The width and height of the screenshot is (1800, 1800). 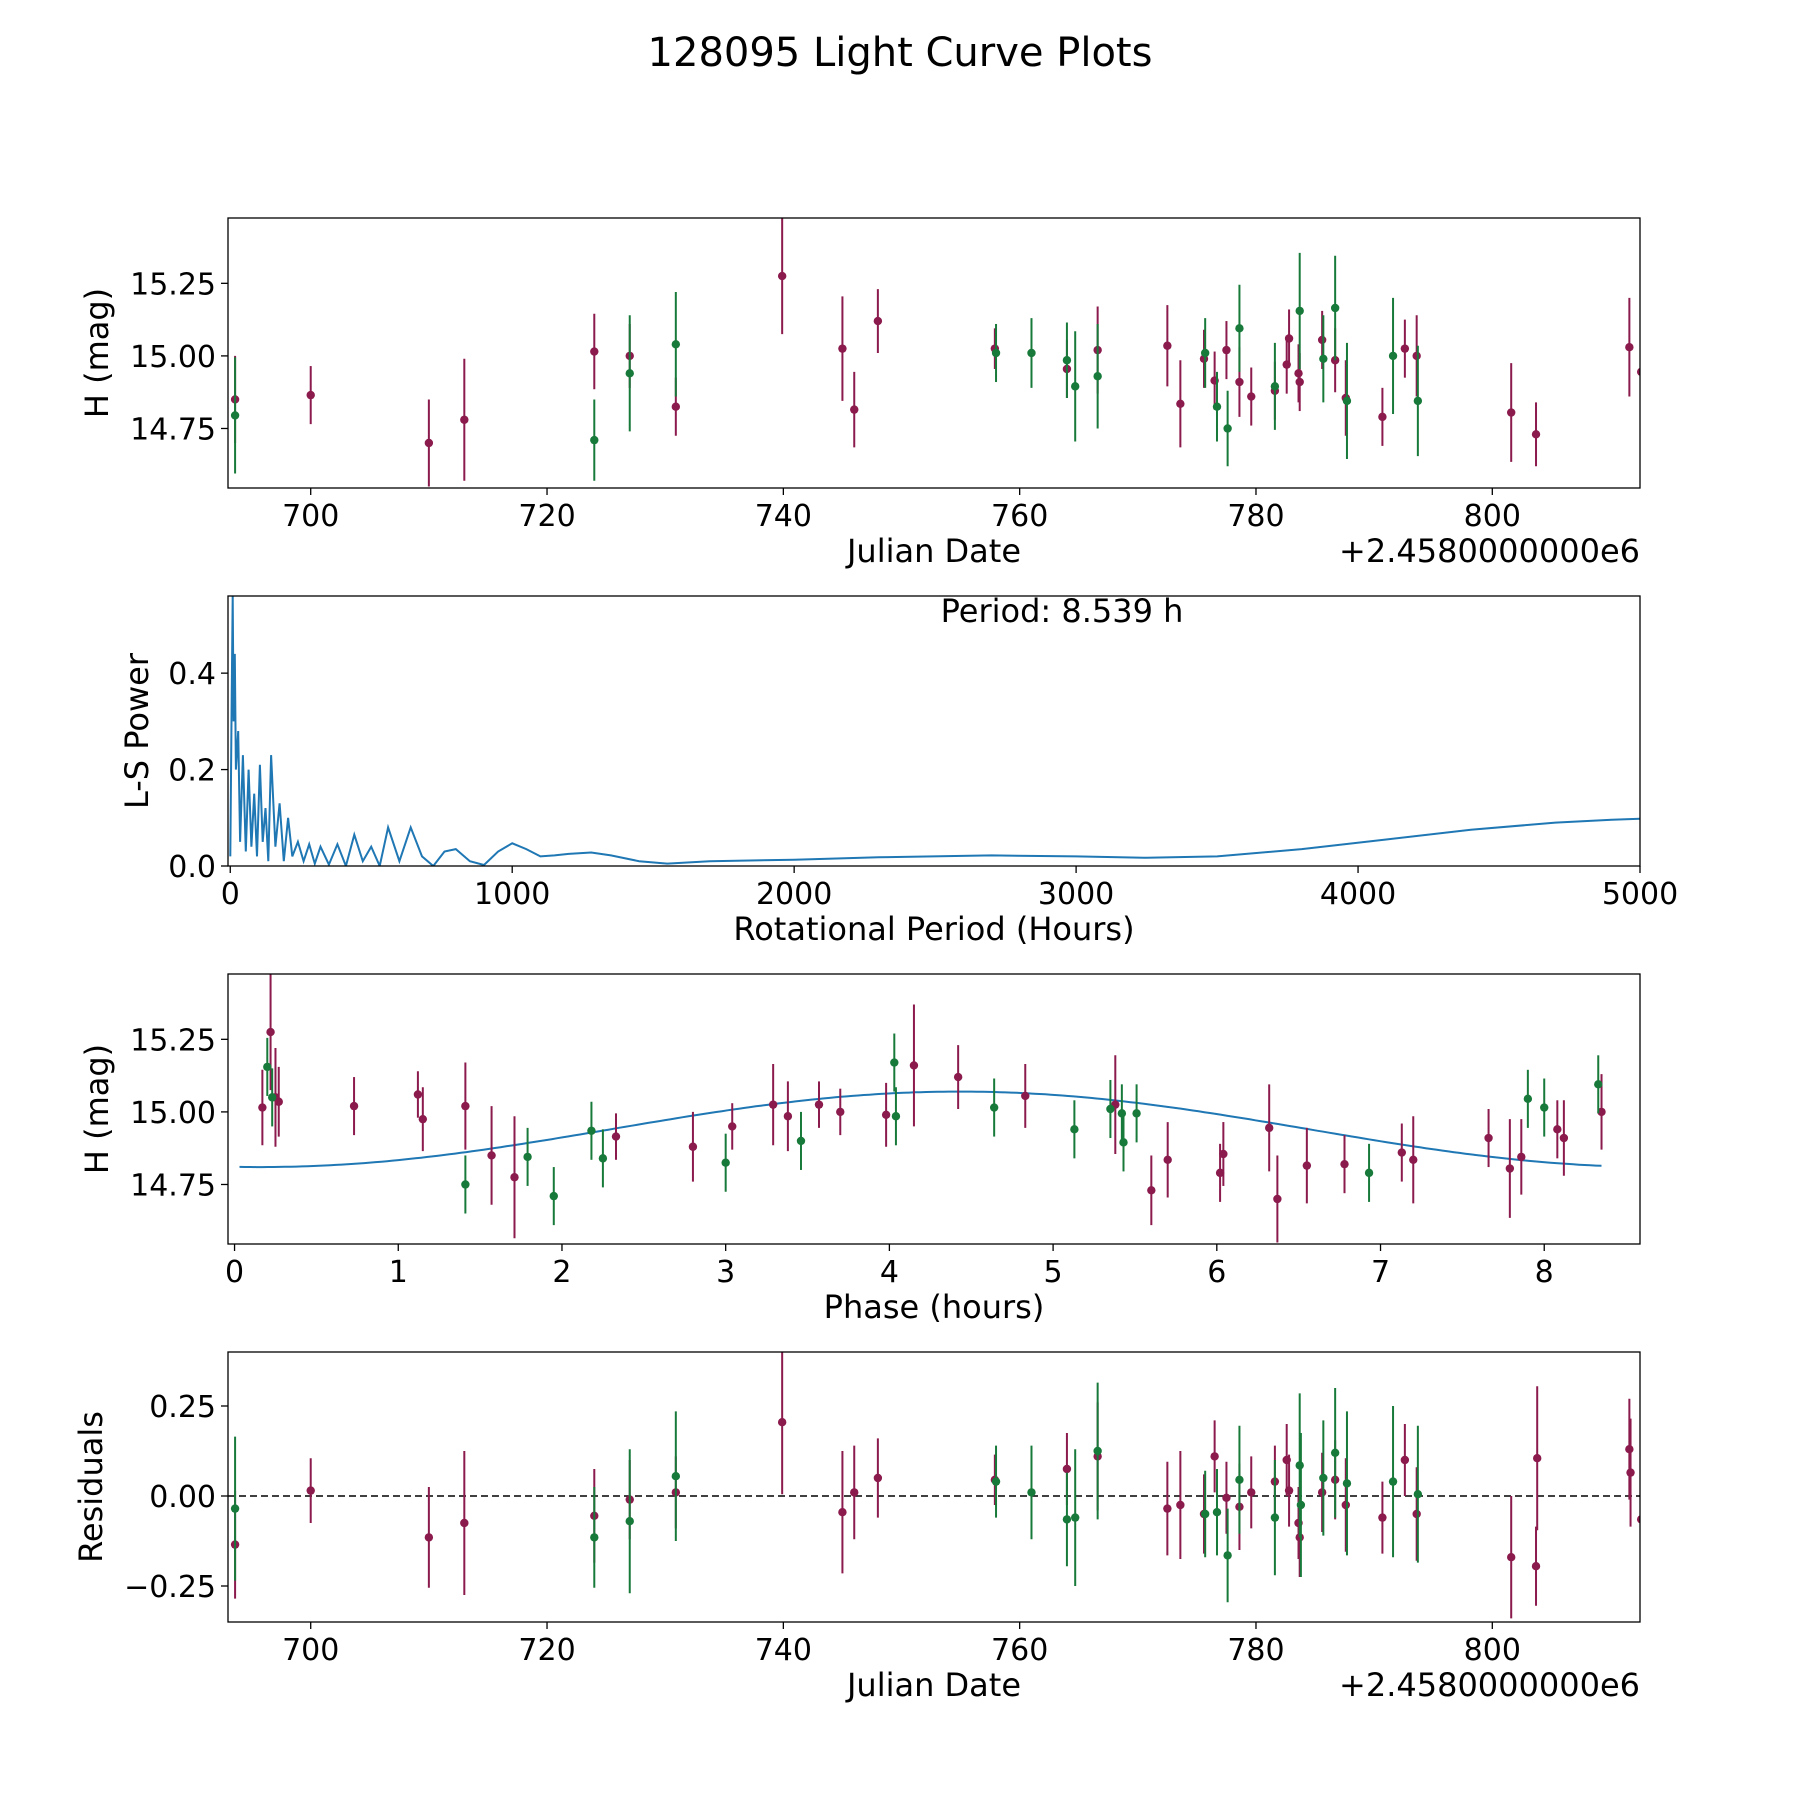 What do you see at coordinates (889, 1272) in the screenshot?
I see `x-tick-label: 4` at bounding box center [889, 1272].